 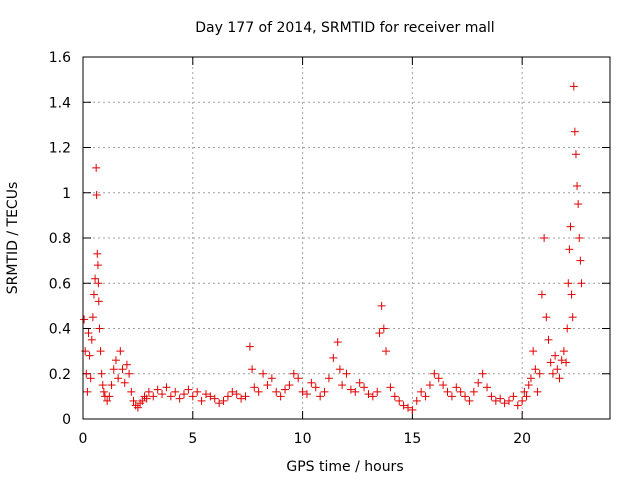 What do you see at coordinates (13, 238) in the screenshot?
I see `y-axis-label: SRMTID / TECUs` at bounding box center [13, 238].